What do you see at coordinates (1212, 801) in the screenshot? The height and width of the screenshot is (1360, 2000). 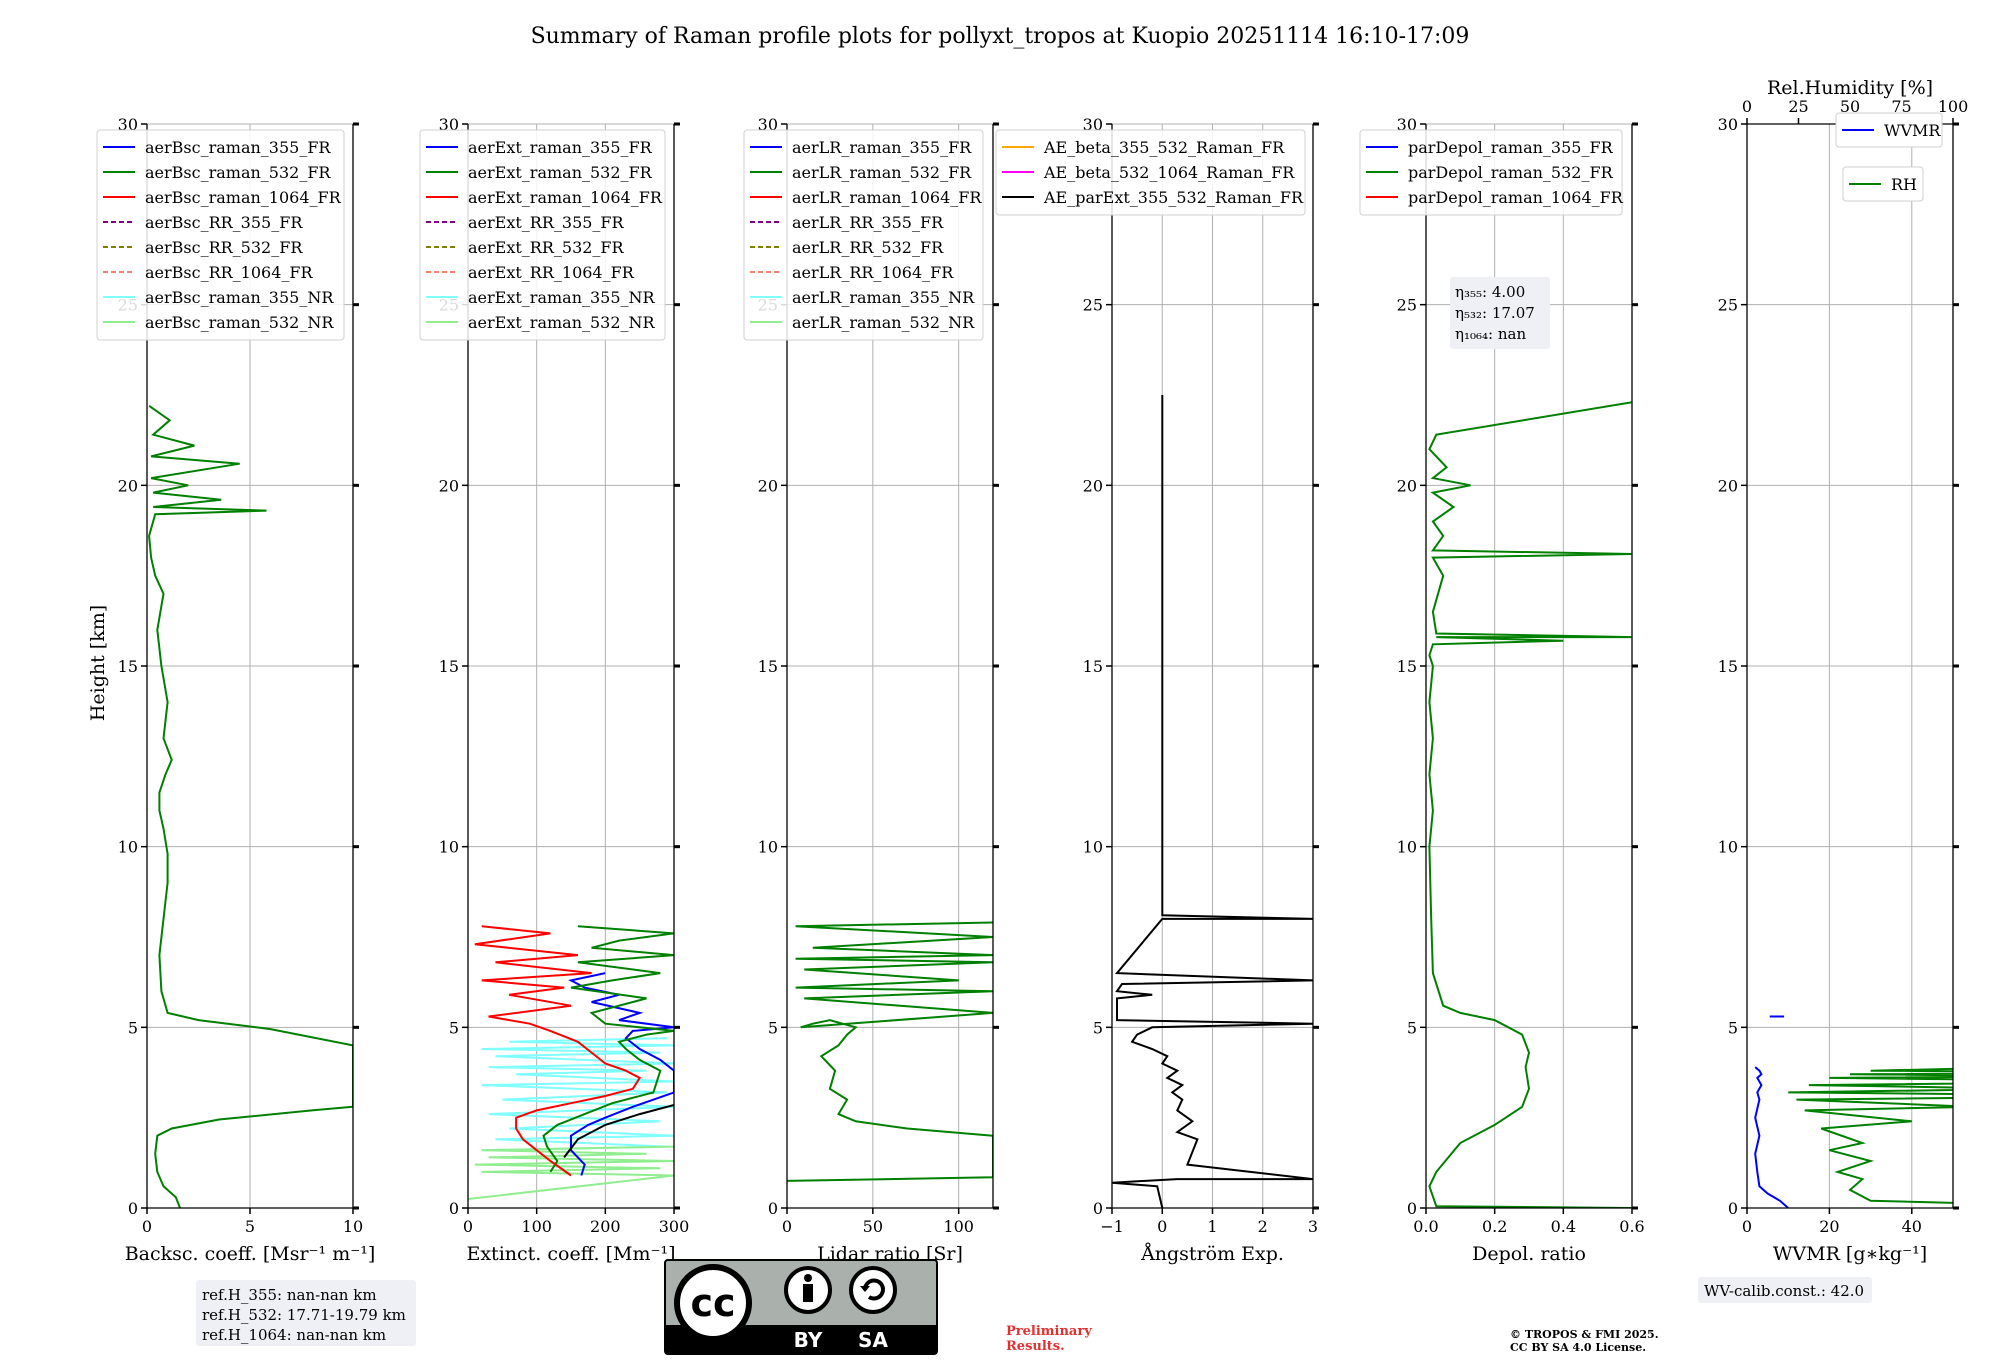 I see `series-AE_parExt_355_532_Raman_FR` at bounding box center [1212, 801].